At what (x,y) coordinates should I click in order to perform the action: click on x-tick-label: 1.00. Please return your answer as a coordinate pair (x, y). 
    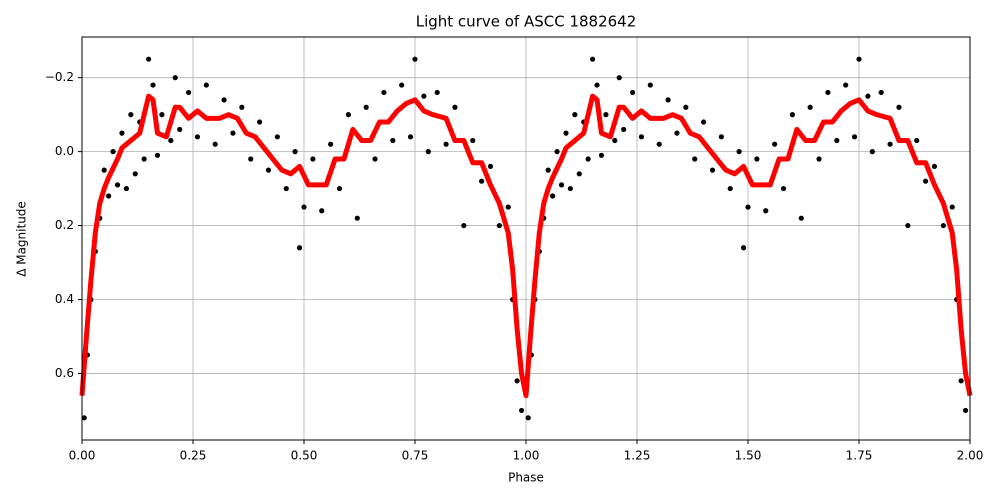
    Looking at the image, I should click on (526, 456).